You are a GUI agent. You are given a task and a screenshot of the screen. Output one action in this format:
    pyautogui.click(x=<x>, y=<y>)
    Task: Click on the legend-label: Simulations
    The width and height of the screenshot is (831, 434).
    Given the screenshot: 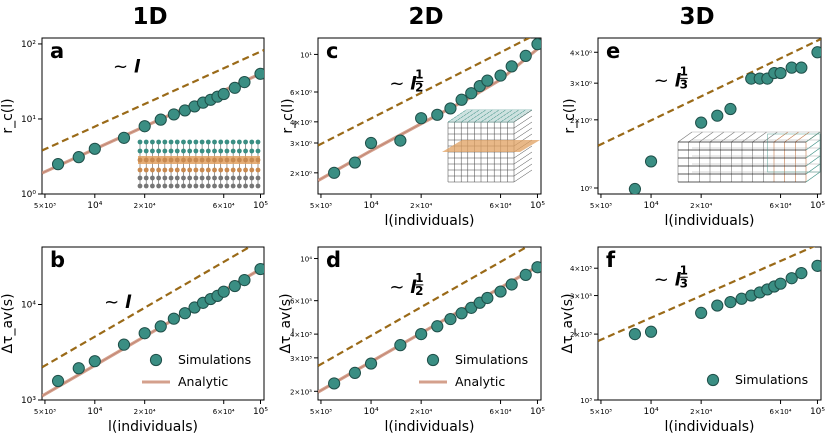 What is the action you would take?
    pyautogui.click(x=771, y=379)
    